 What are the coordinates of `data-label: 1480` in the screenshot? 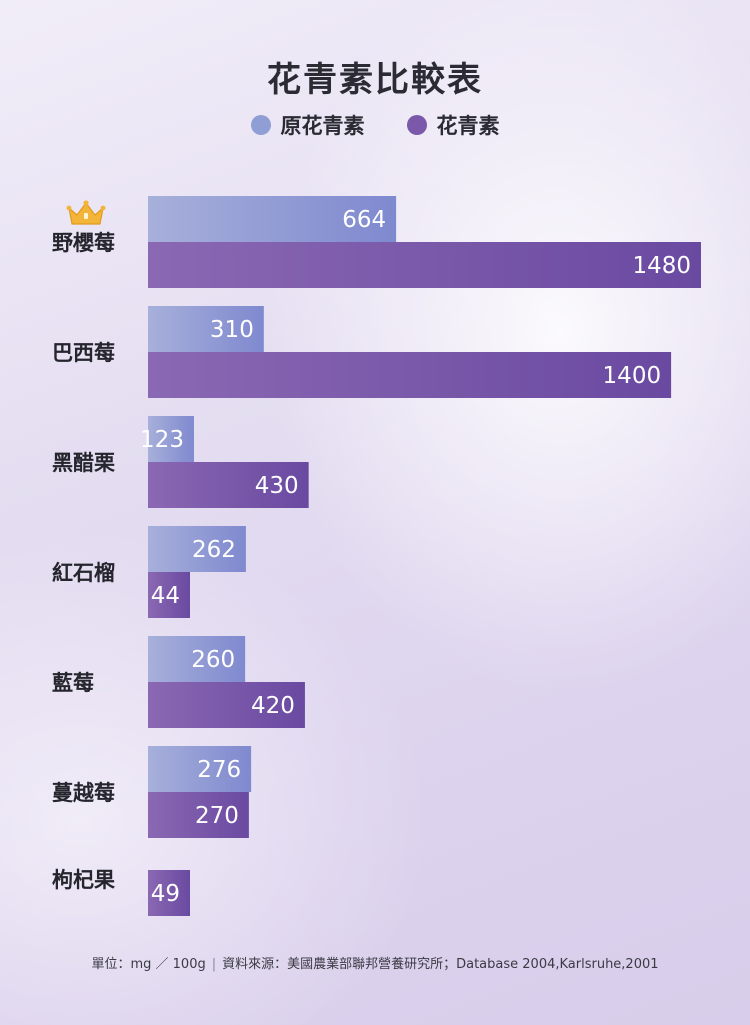 It's located at (661, 266).